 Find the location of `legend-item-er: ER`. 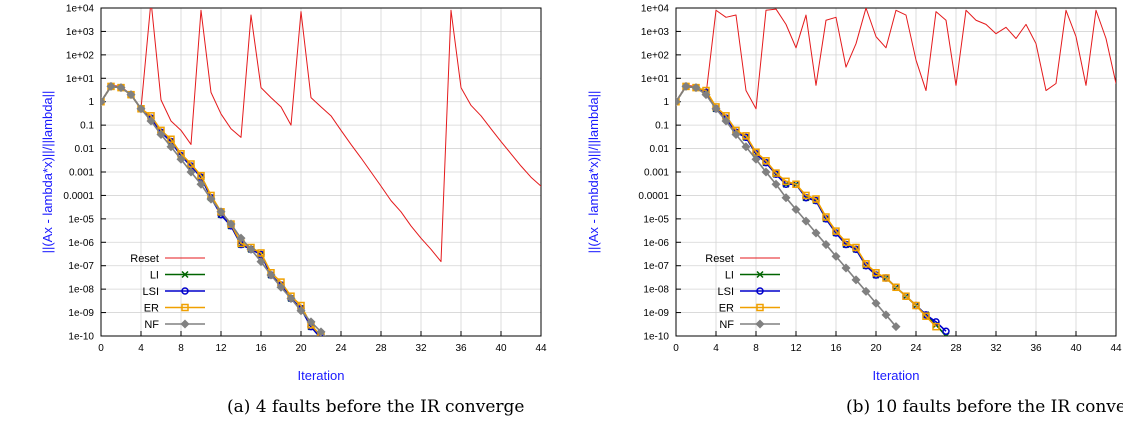

legend-item-er: ER is located at coordinates (749, 309).